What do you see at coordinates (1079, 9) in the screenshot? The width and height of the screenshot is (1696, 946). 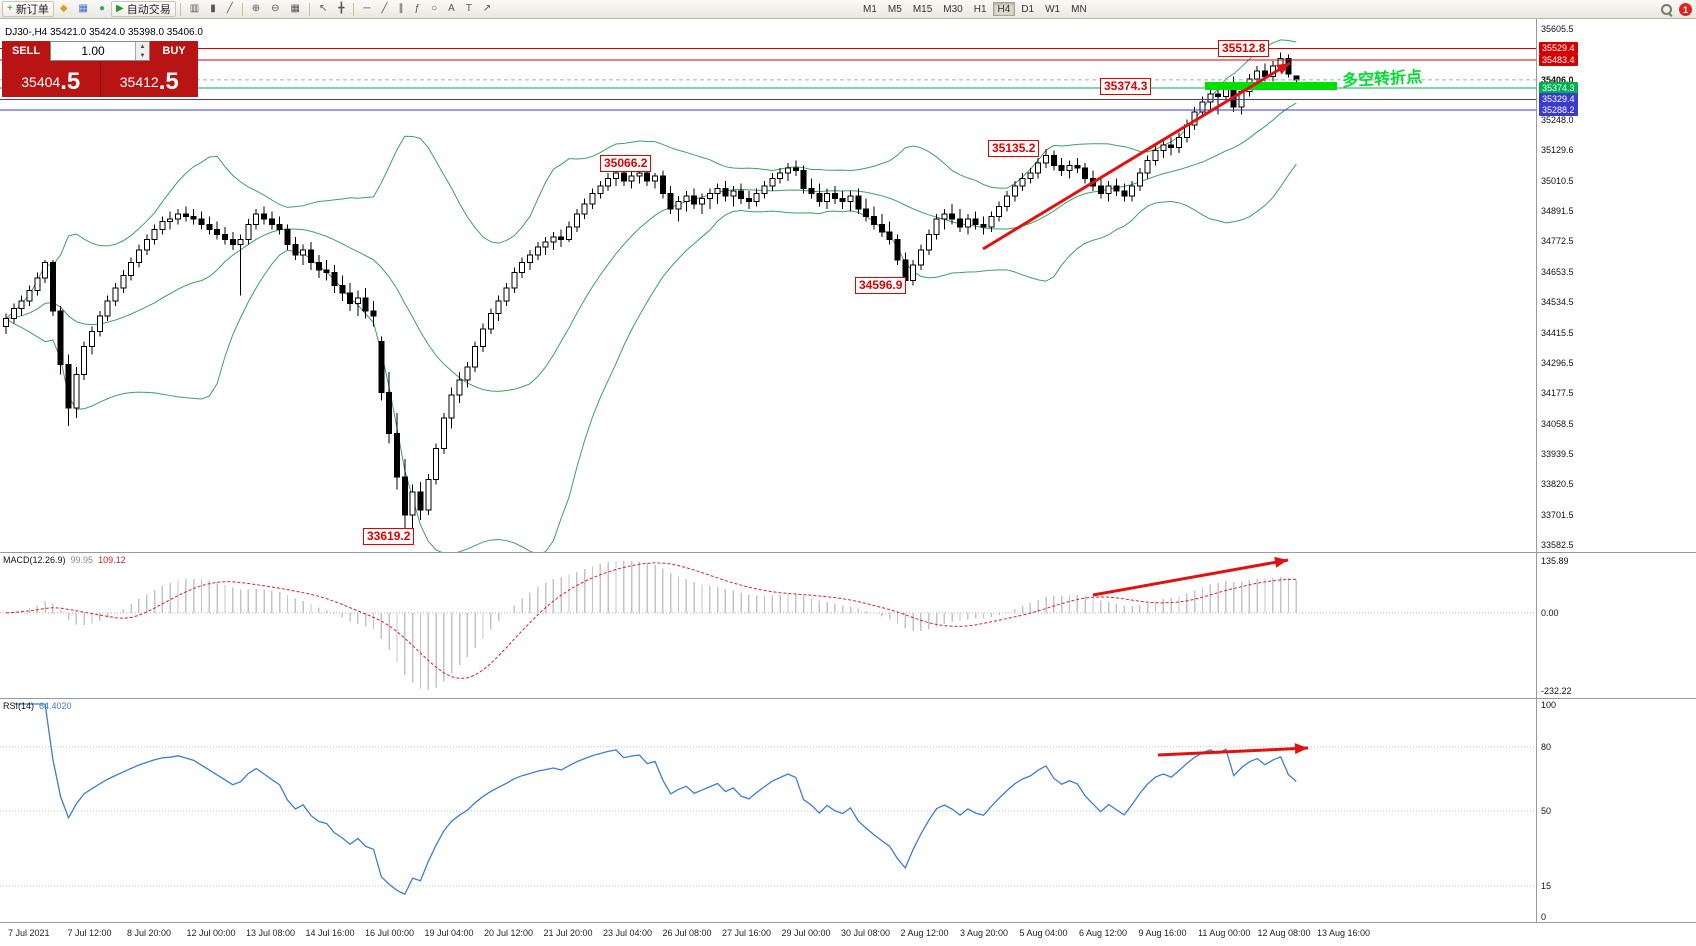 I see `timeframe-mn: MN` at bounding box center [1079, 9].